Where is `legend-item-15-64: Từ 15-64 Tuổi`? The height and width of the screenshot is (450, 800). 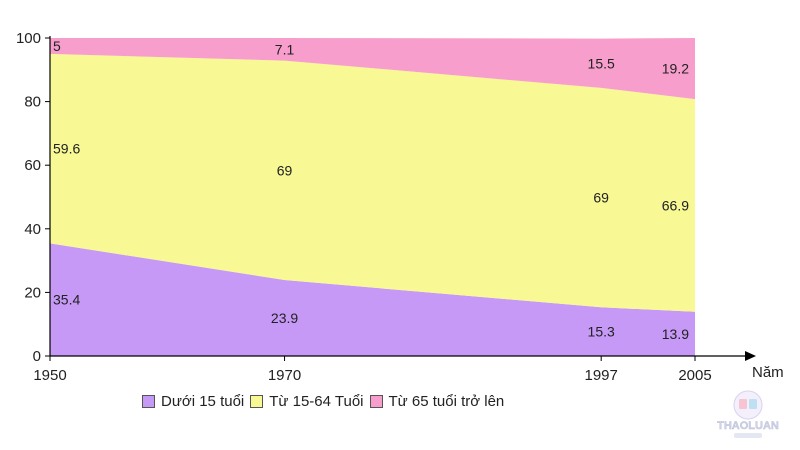
legend-item-15-64: Từ 15-64 Tuổi is located at coordinates (307, 401).